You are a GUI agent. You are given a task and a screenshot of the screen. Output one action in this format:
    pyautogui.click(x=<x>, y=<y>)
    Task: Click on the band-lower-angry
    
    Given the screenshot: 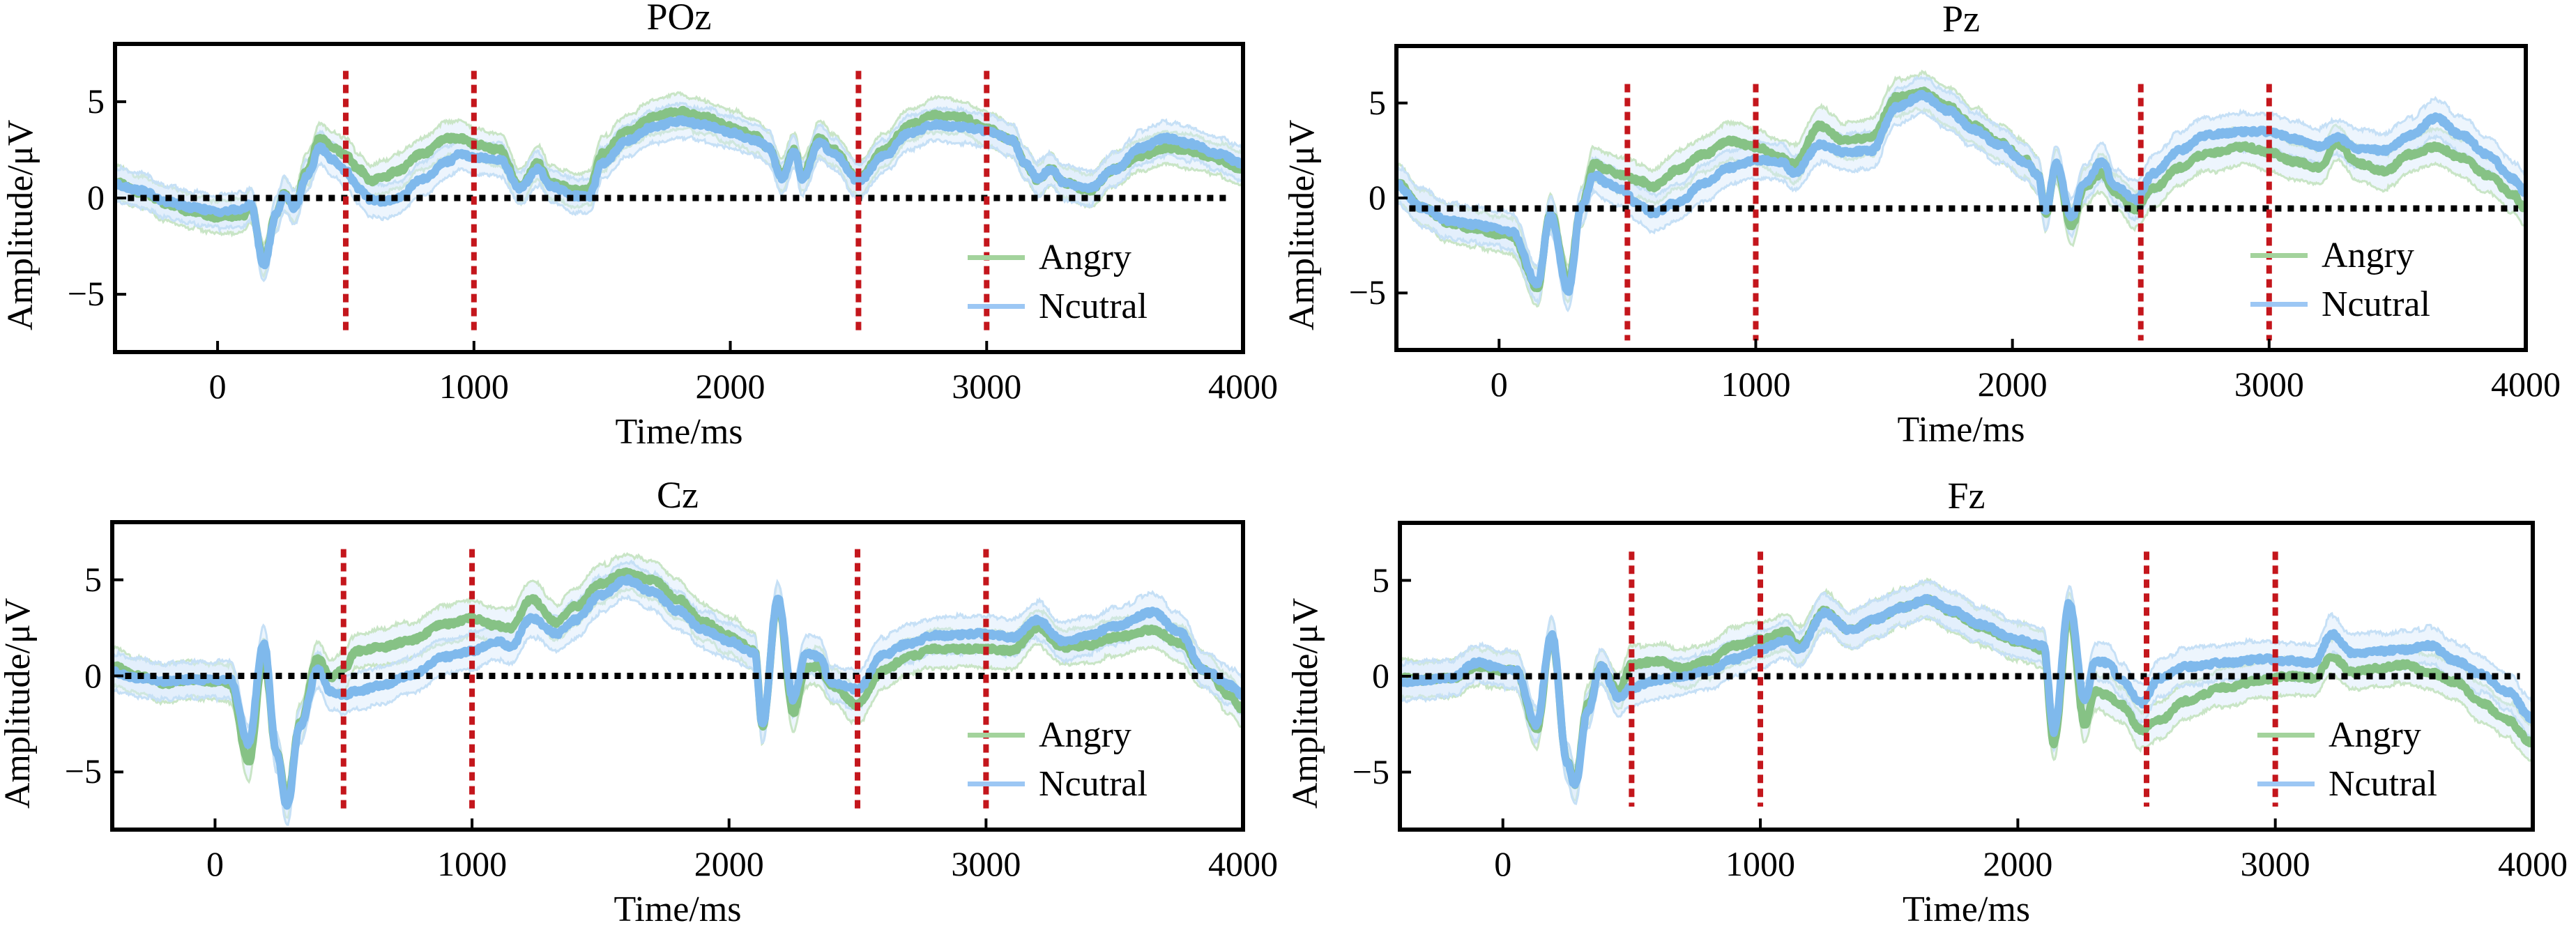 What is the action you would take?
    pyautogui.click(x=1967, y=708)
    